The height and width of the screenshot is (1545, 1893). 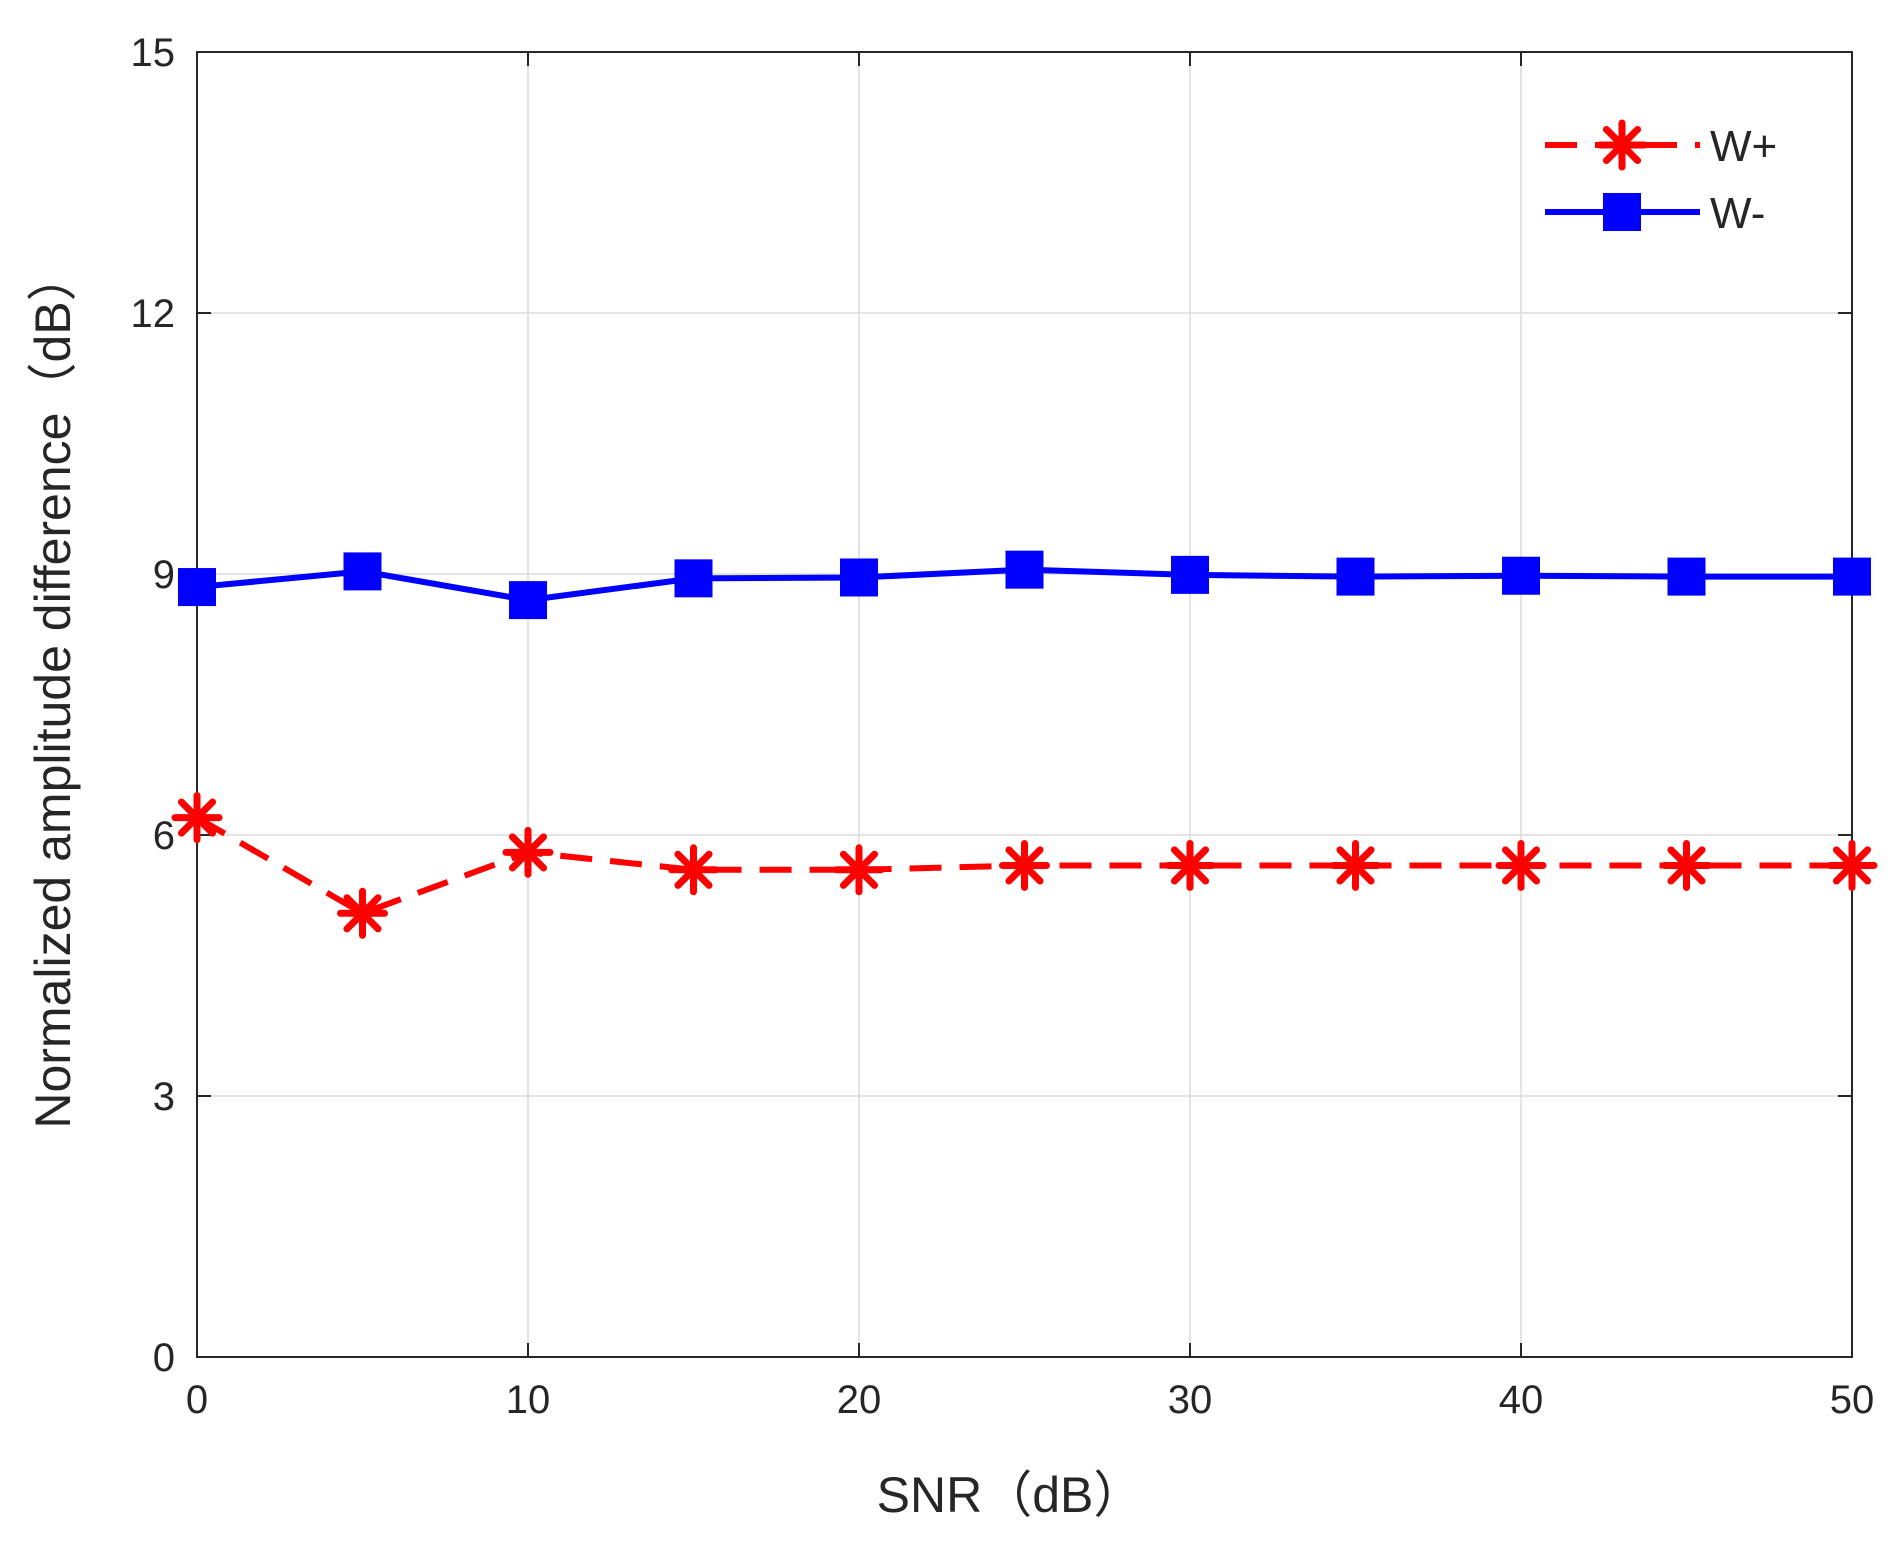 I want to click on y-tick-label: 6, so click(x=164, y=836).